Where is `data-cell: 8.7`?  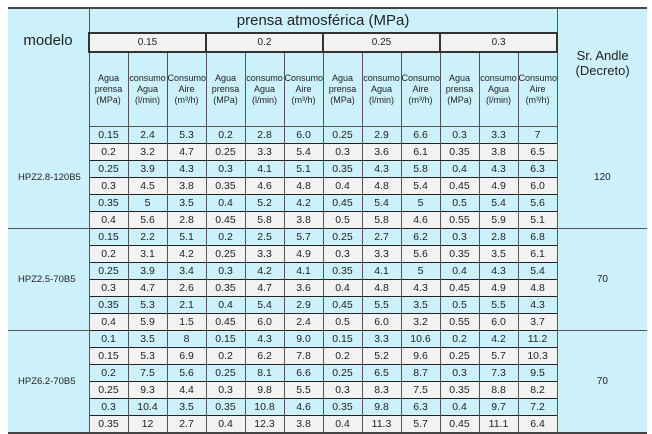
data-cell: 8.7 is located at coordinates (420, 373).